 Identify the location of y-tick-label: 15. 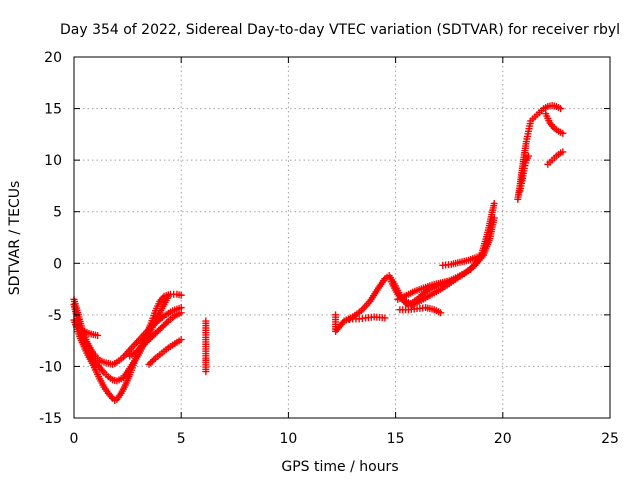
(53, 110).